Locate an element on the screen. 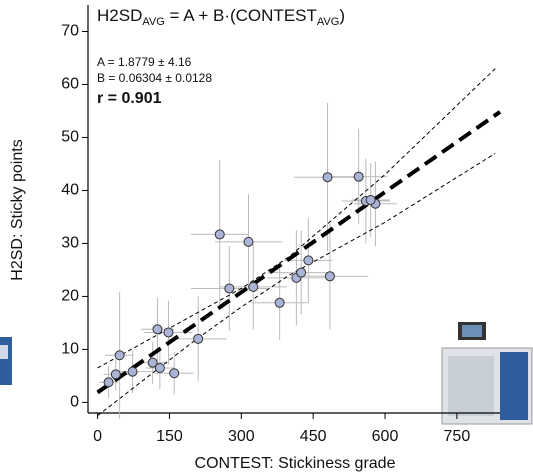 Image resolution: width=533 pixels, height=476 pixels. x-tick-label: 300 is located at coordinates (241, 436).